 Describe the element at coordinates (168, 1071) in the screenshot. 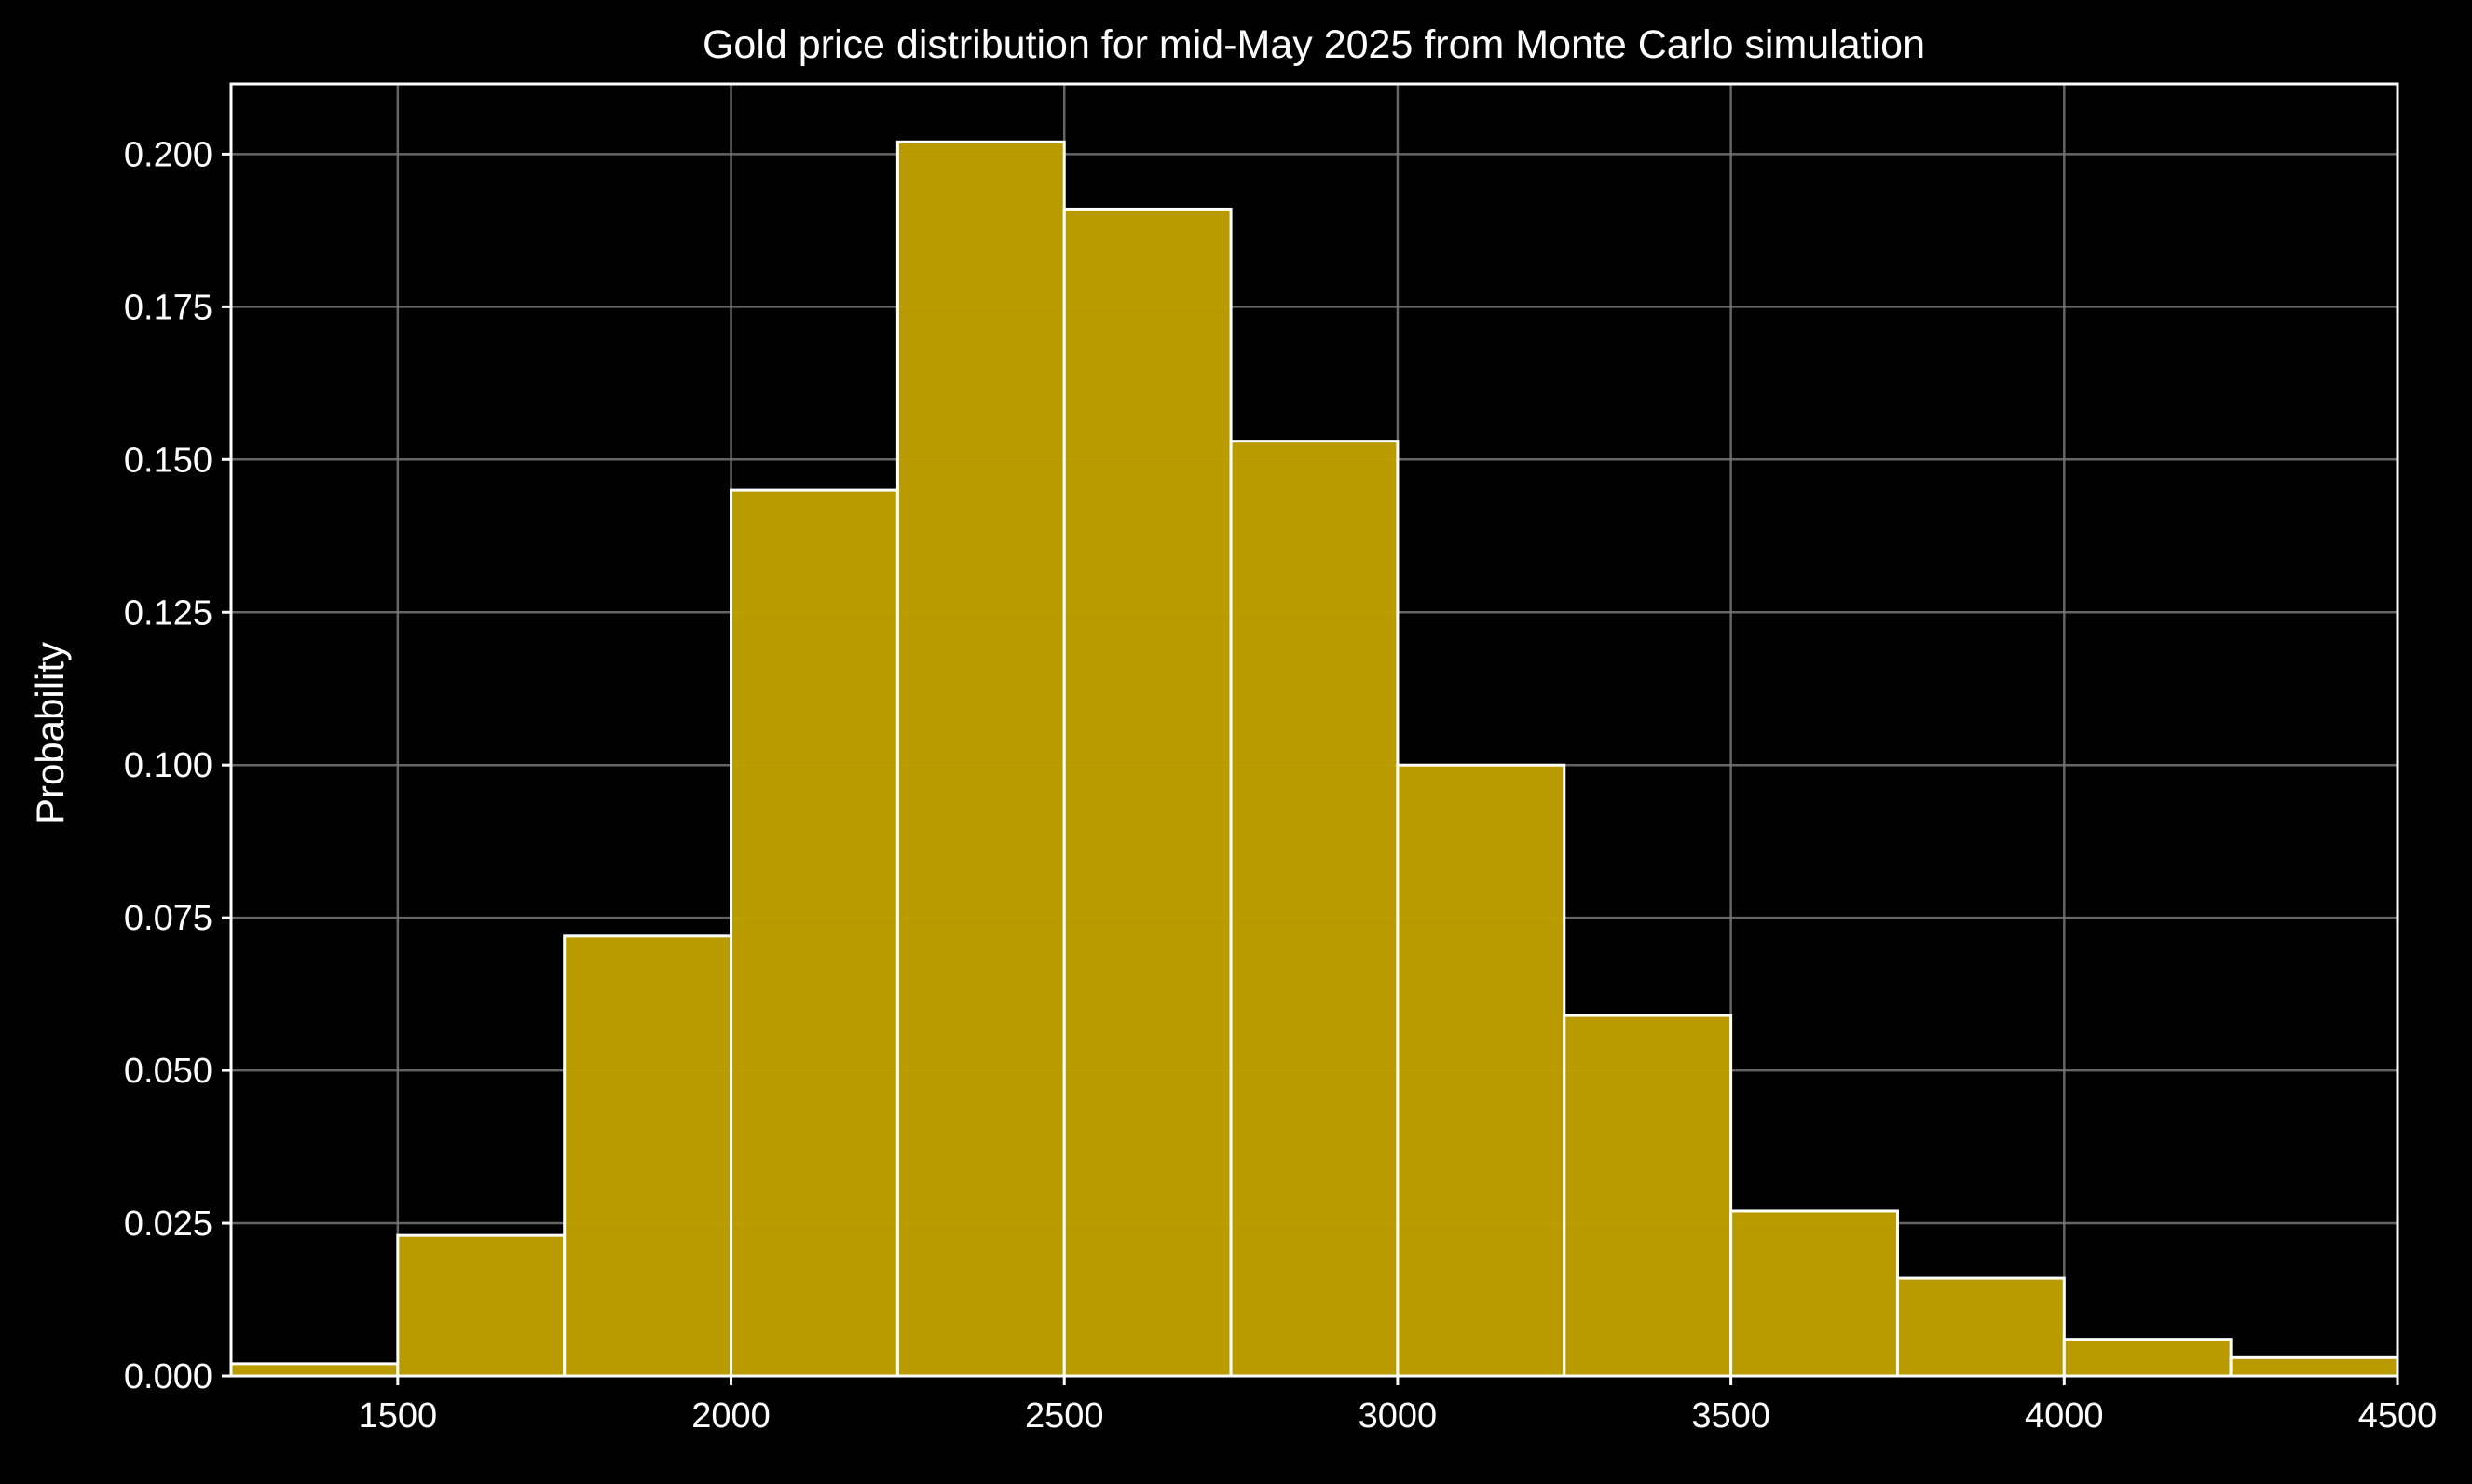

I see `y-tick-label: 0.050` at that location.